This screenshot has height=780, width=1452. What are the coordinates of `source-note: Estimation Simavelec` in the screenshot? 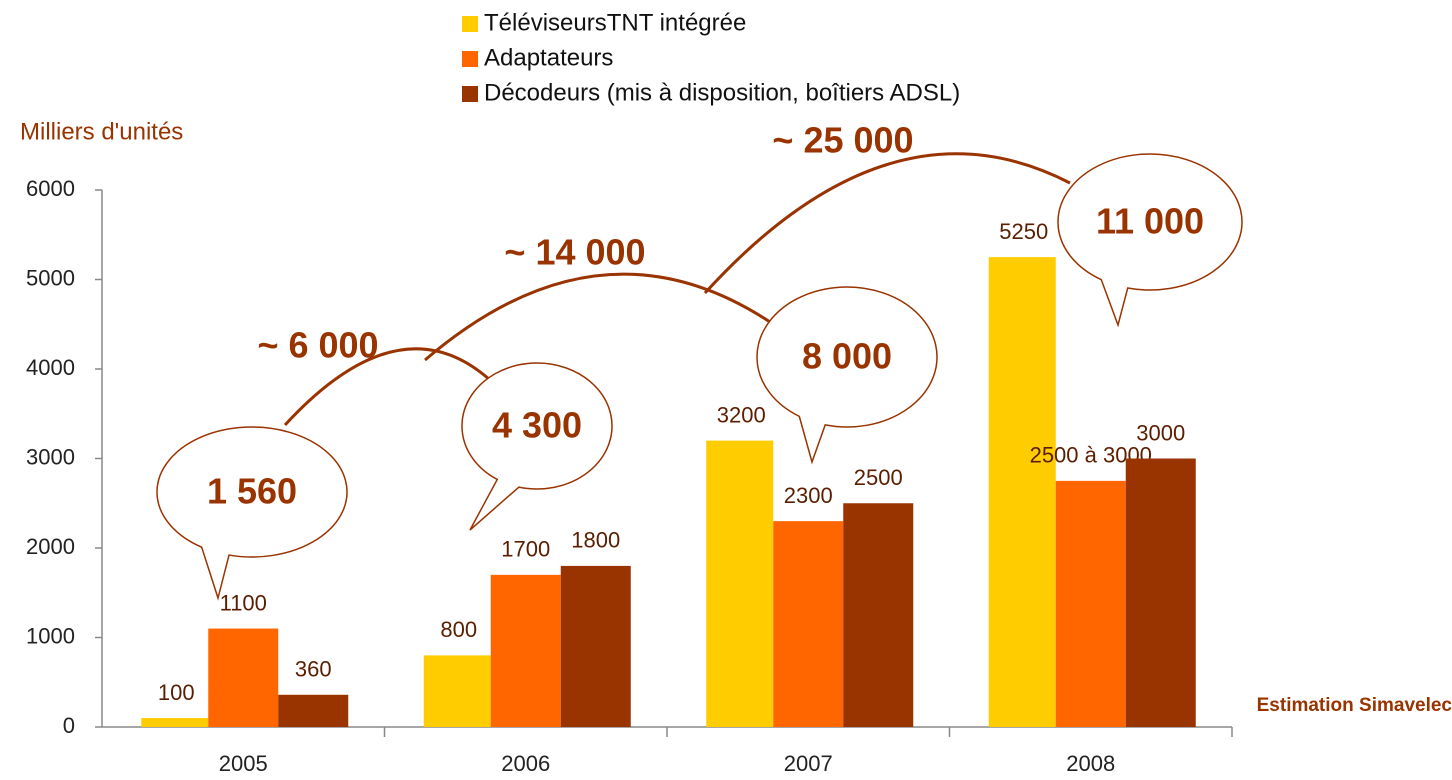 It's located at (1354, 705).